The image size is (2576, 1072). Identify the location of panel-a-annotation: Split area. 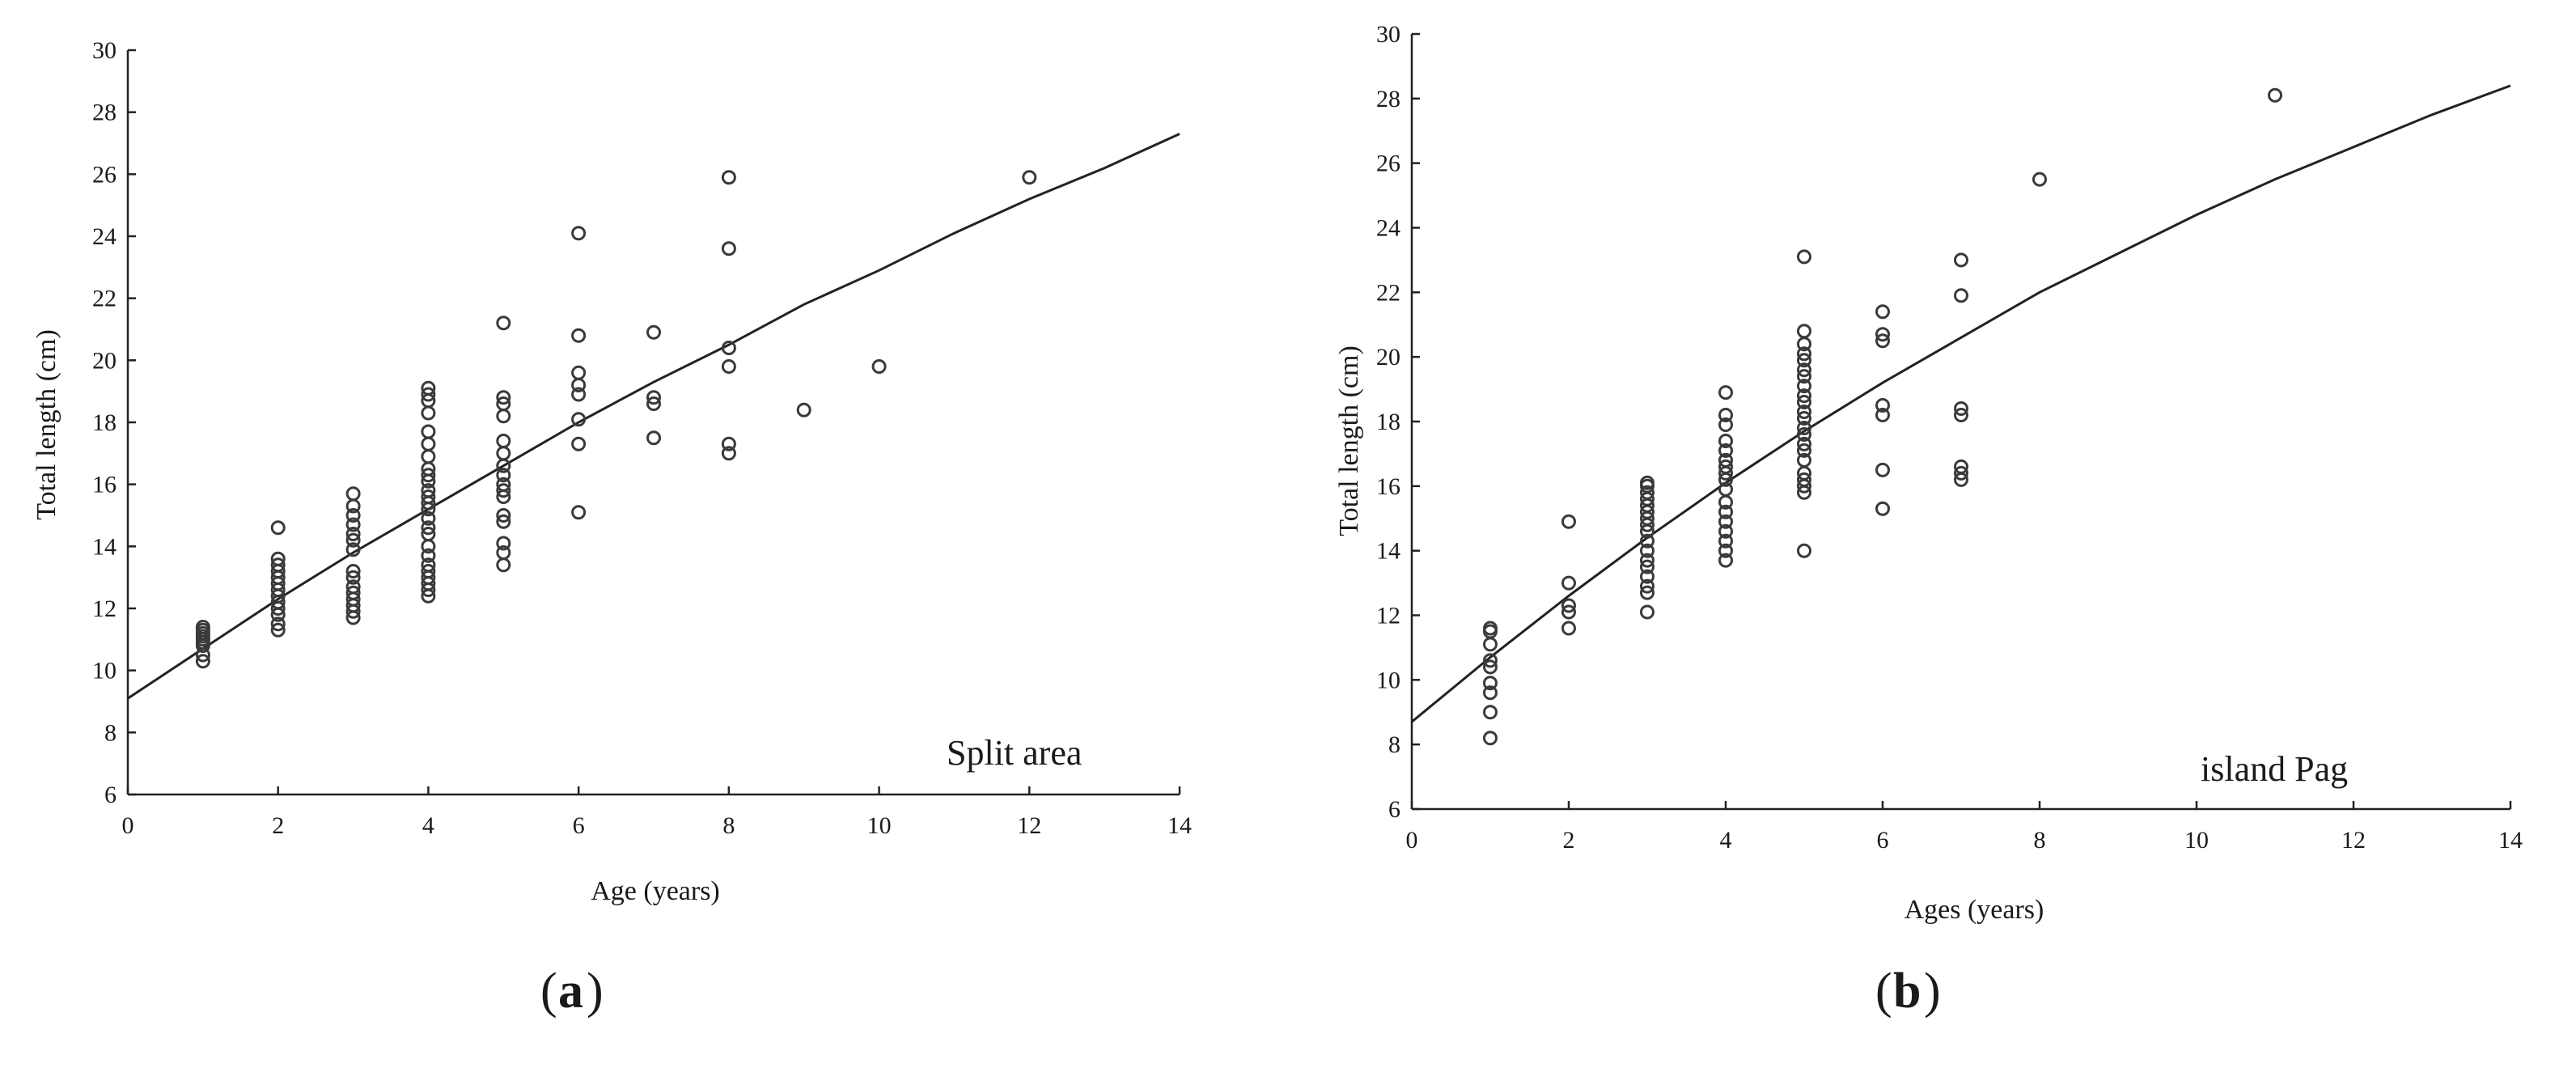
(1014, 753).